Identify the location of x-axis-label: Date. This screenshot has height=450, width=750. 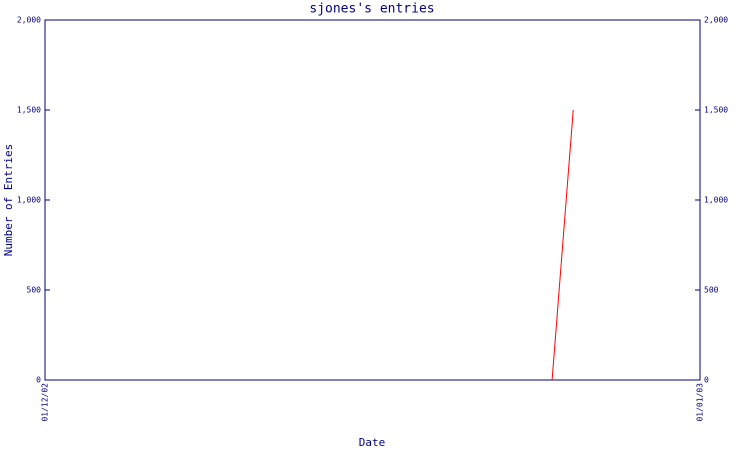
(372, 442).